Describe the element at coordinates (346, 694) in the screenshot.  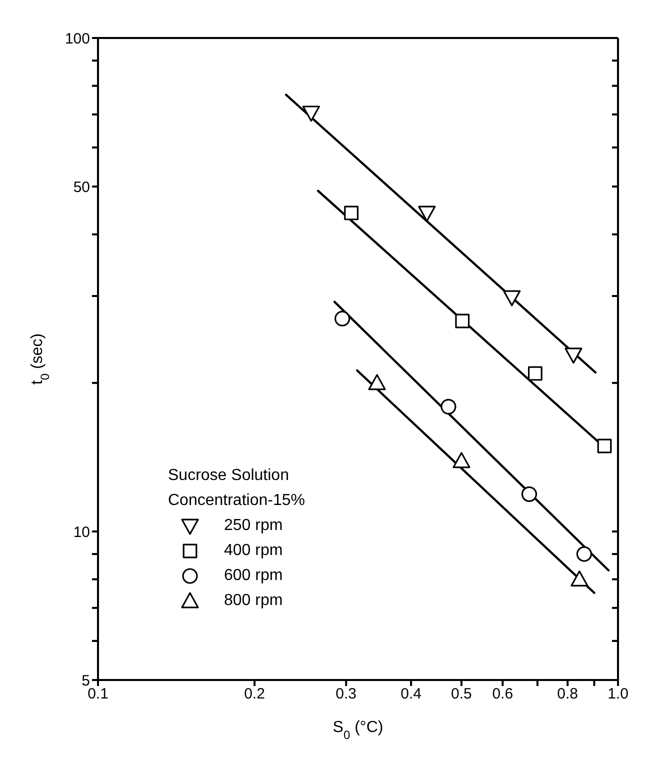
I see `x-tick-label: 0.3` at that location.